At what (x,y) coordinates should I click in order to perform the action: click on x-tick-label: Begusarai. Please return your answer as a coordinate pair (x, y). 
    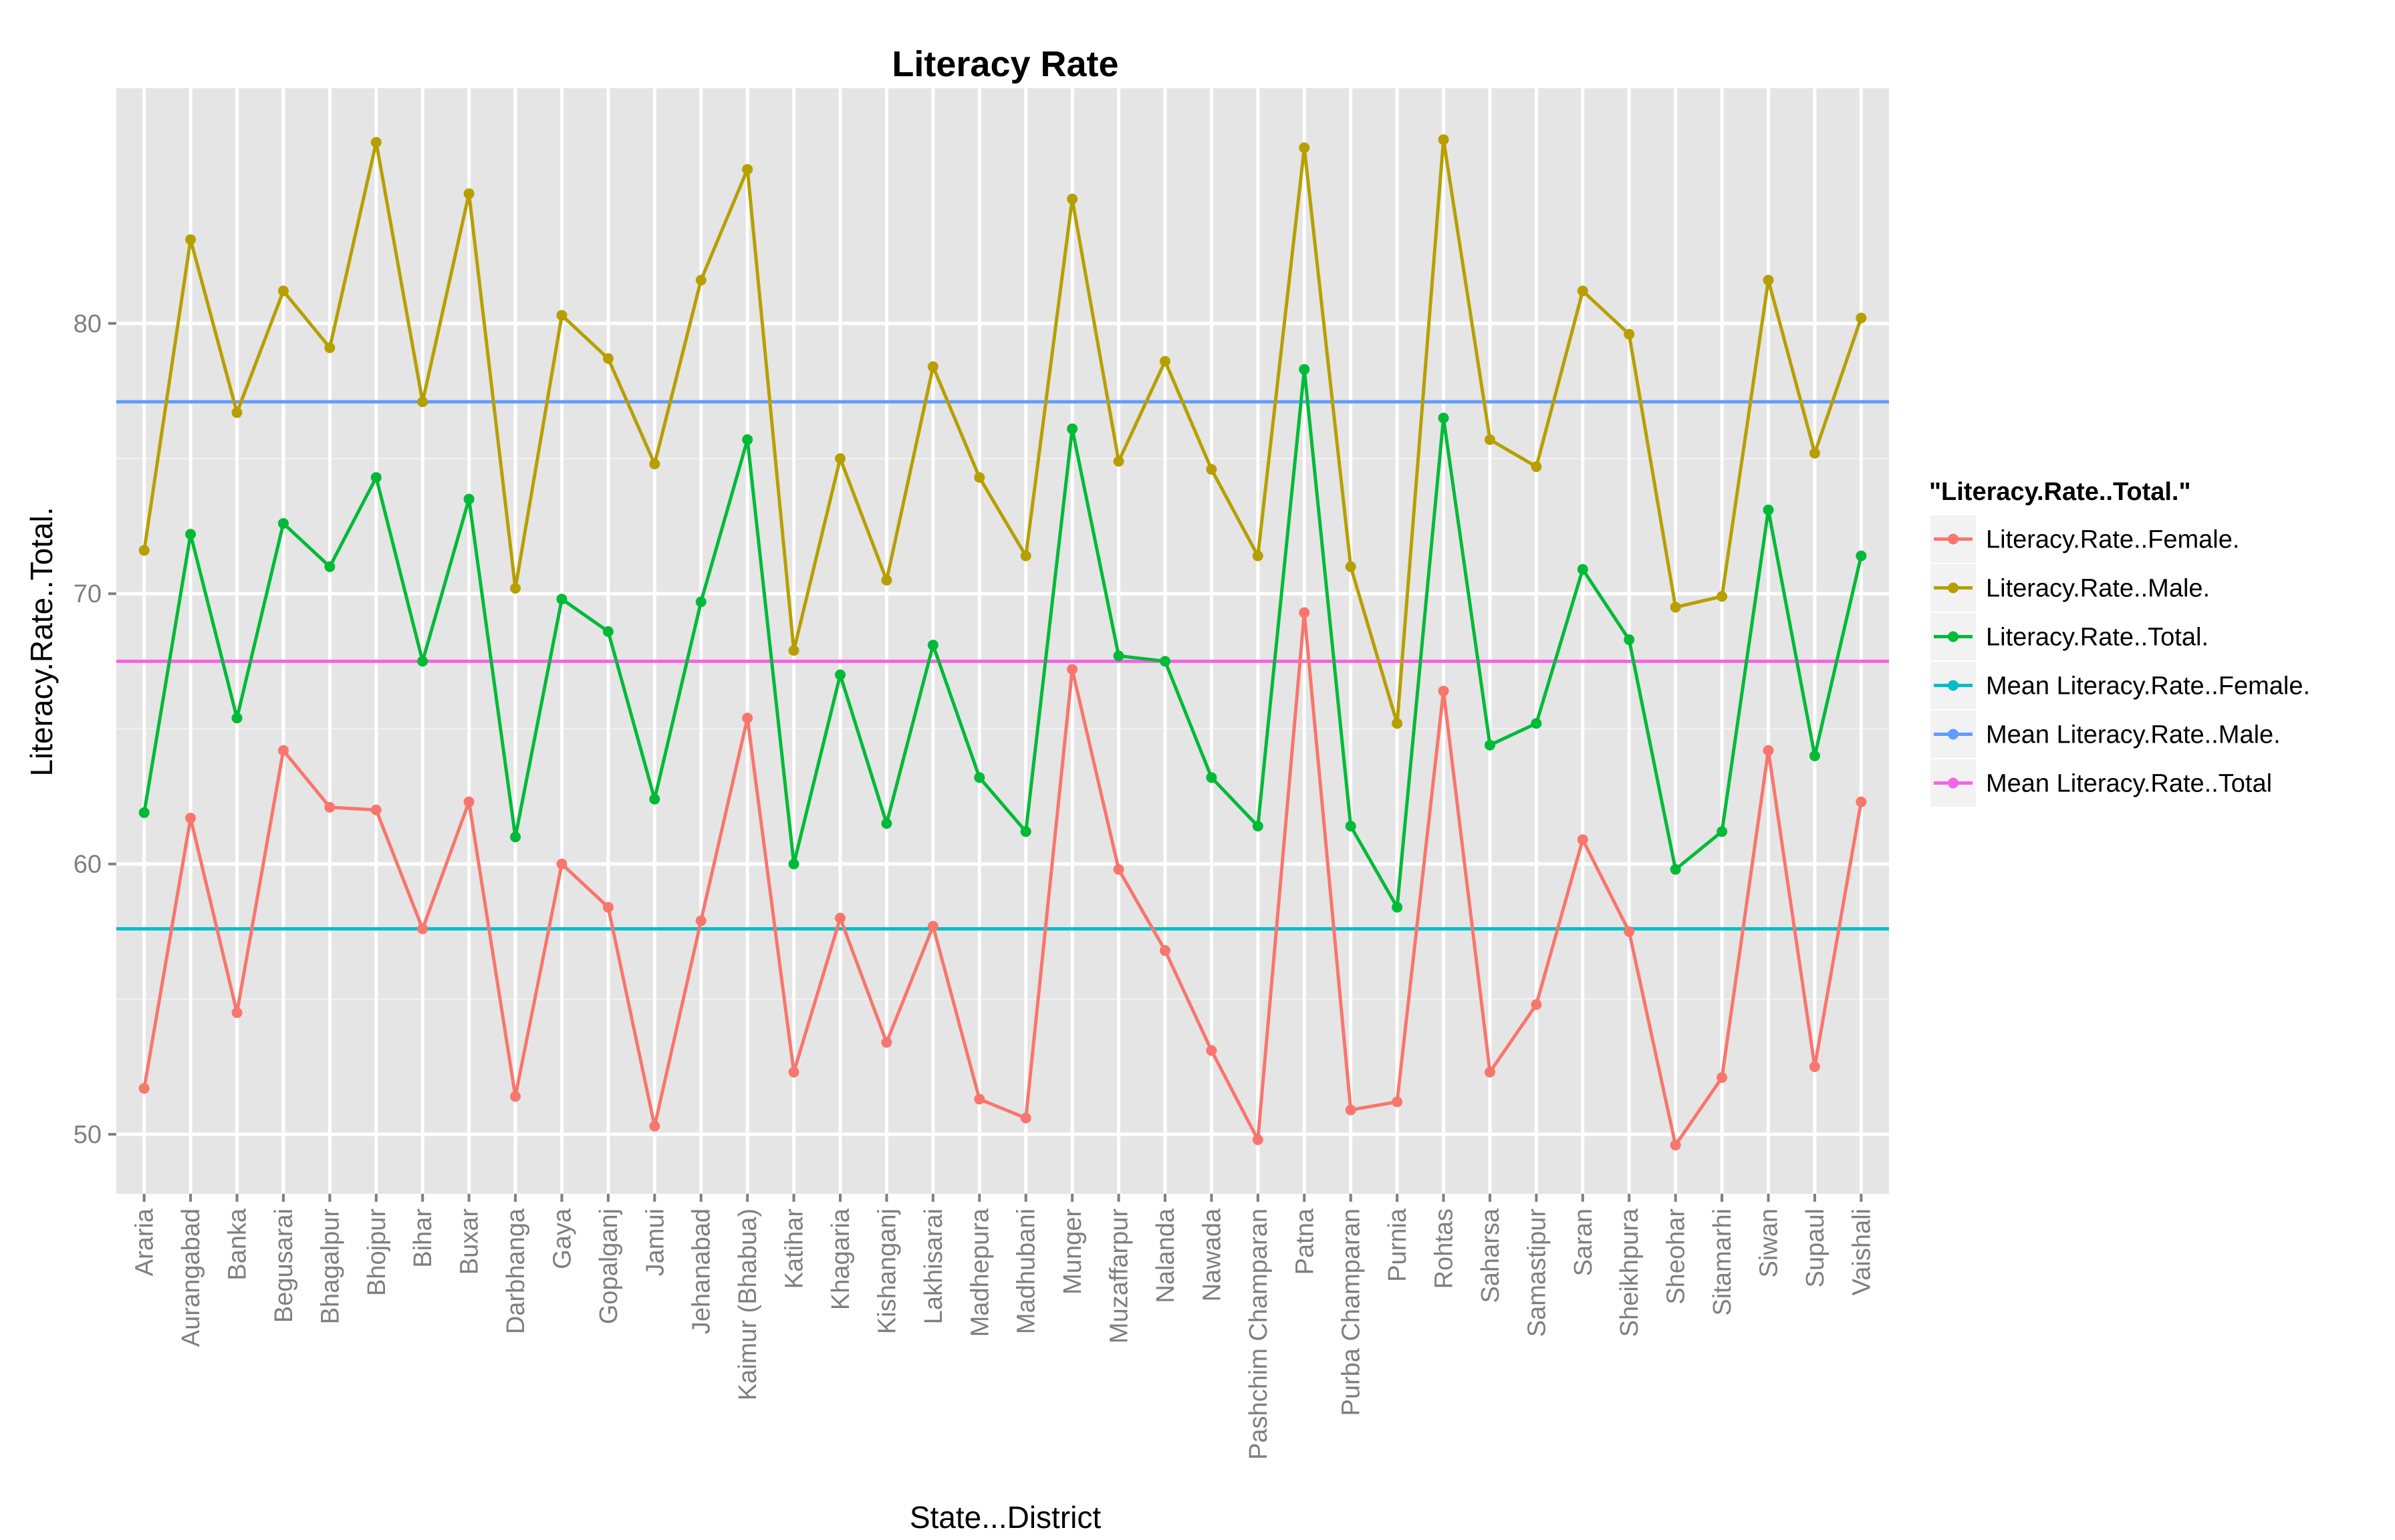
    Looking at the image, I should click on (284, 1265).